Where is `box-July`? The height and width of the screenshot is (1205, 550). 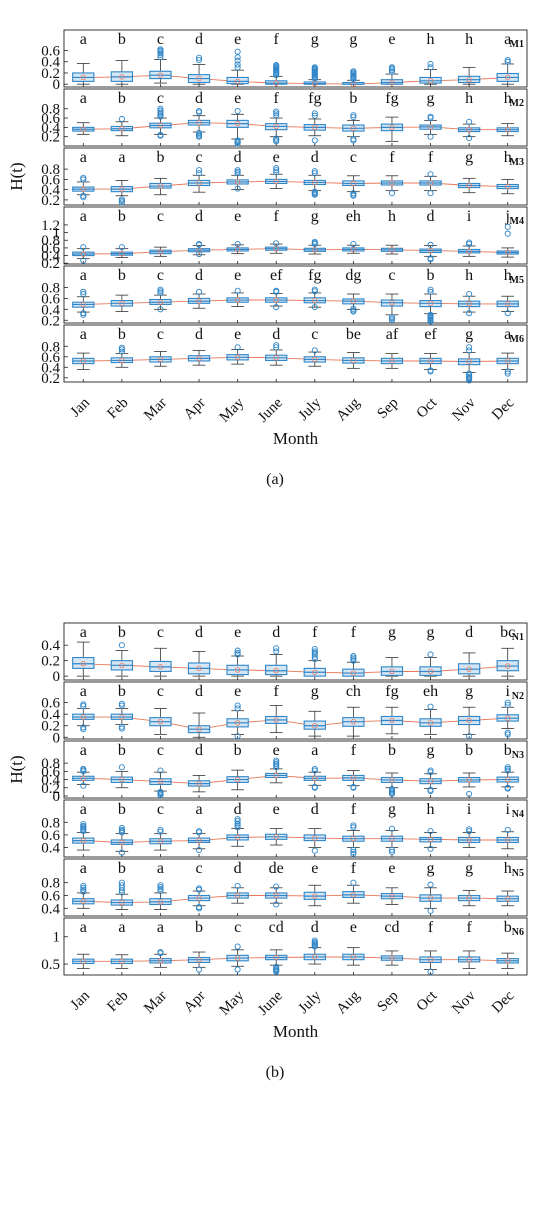
box-July is located at coordinates (314, 841).